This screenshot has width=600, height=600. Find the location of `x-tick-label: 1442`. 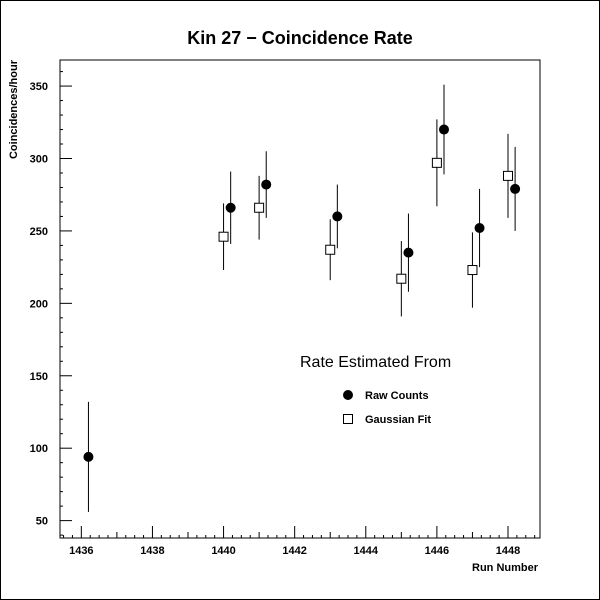

x-tick-label: 1442 is located at coordinates (294, 551).